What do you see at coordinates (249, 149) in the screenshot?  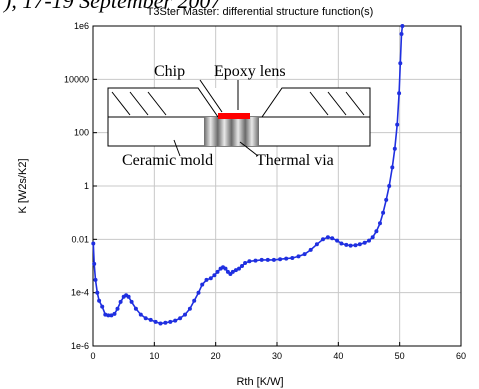 I see `arrow-via` at bounding box center [249, 149].